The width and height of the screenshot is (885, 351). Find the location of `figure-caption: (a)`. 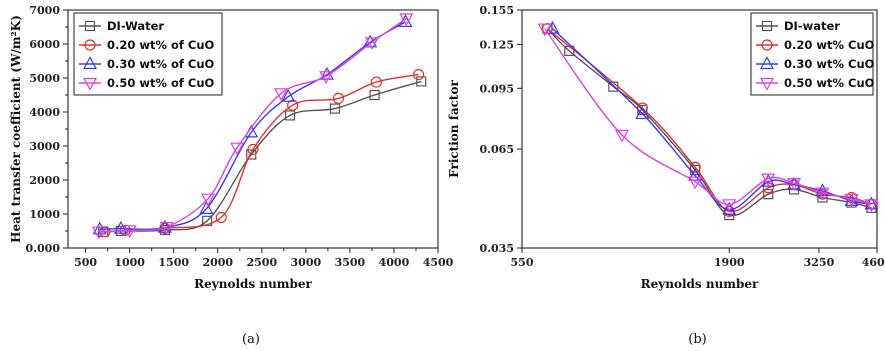

figure-caption: (a) is located at coordinates (251, 339).